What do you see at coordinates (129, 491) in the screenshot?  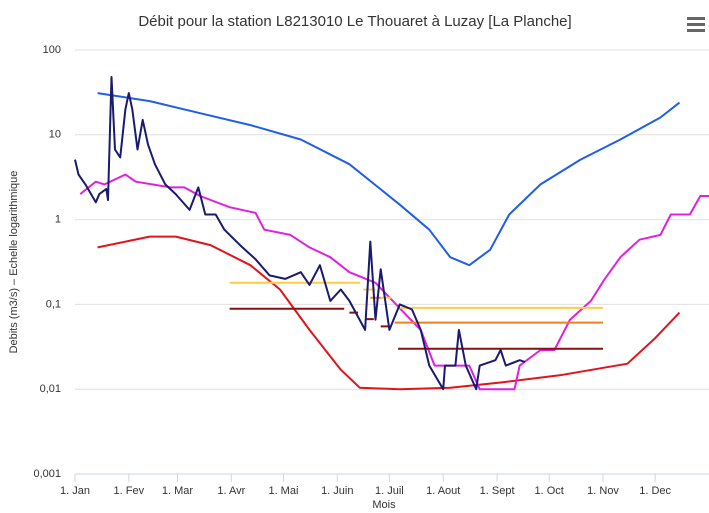 I see `x-tick-label: 1. Fev` at bounding box center [129, 491].